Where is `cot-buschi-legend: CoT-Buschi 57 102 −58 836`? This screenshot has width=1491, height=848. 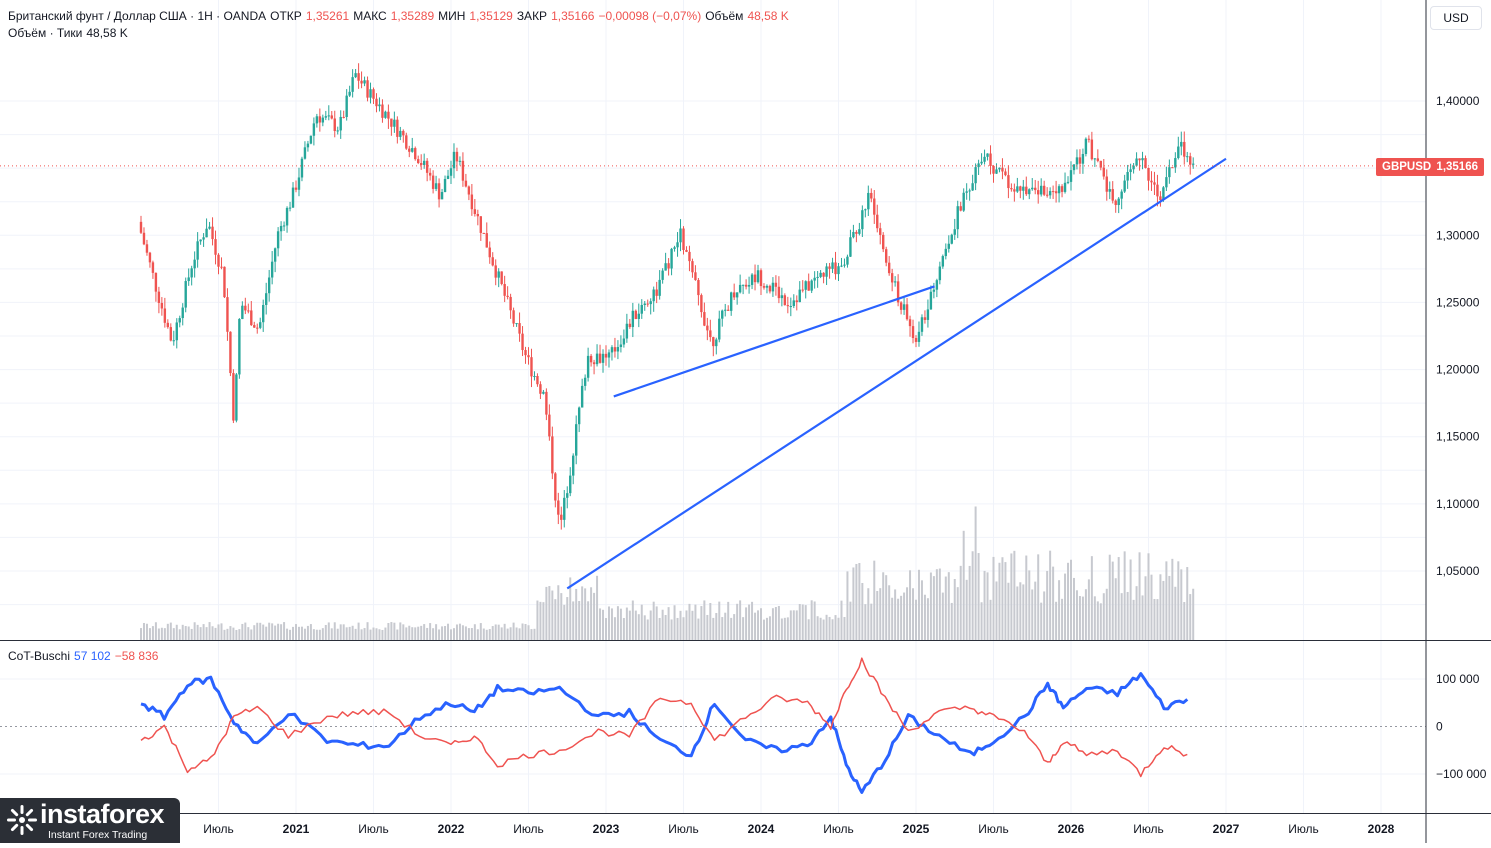
cot-buschi-legend: CoT-Buschi 57 102 −58 836 is located at coordinates (85, 656).